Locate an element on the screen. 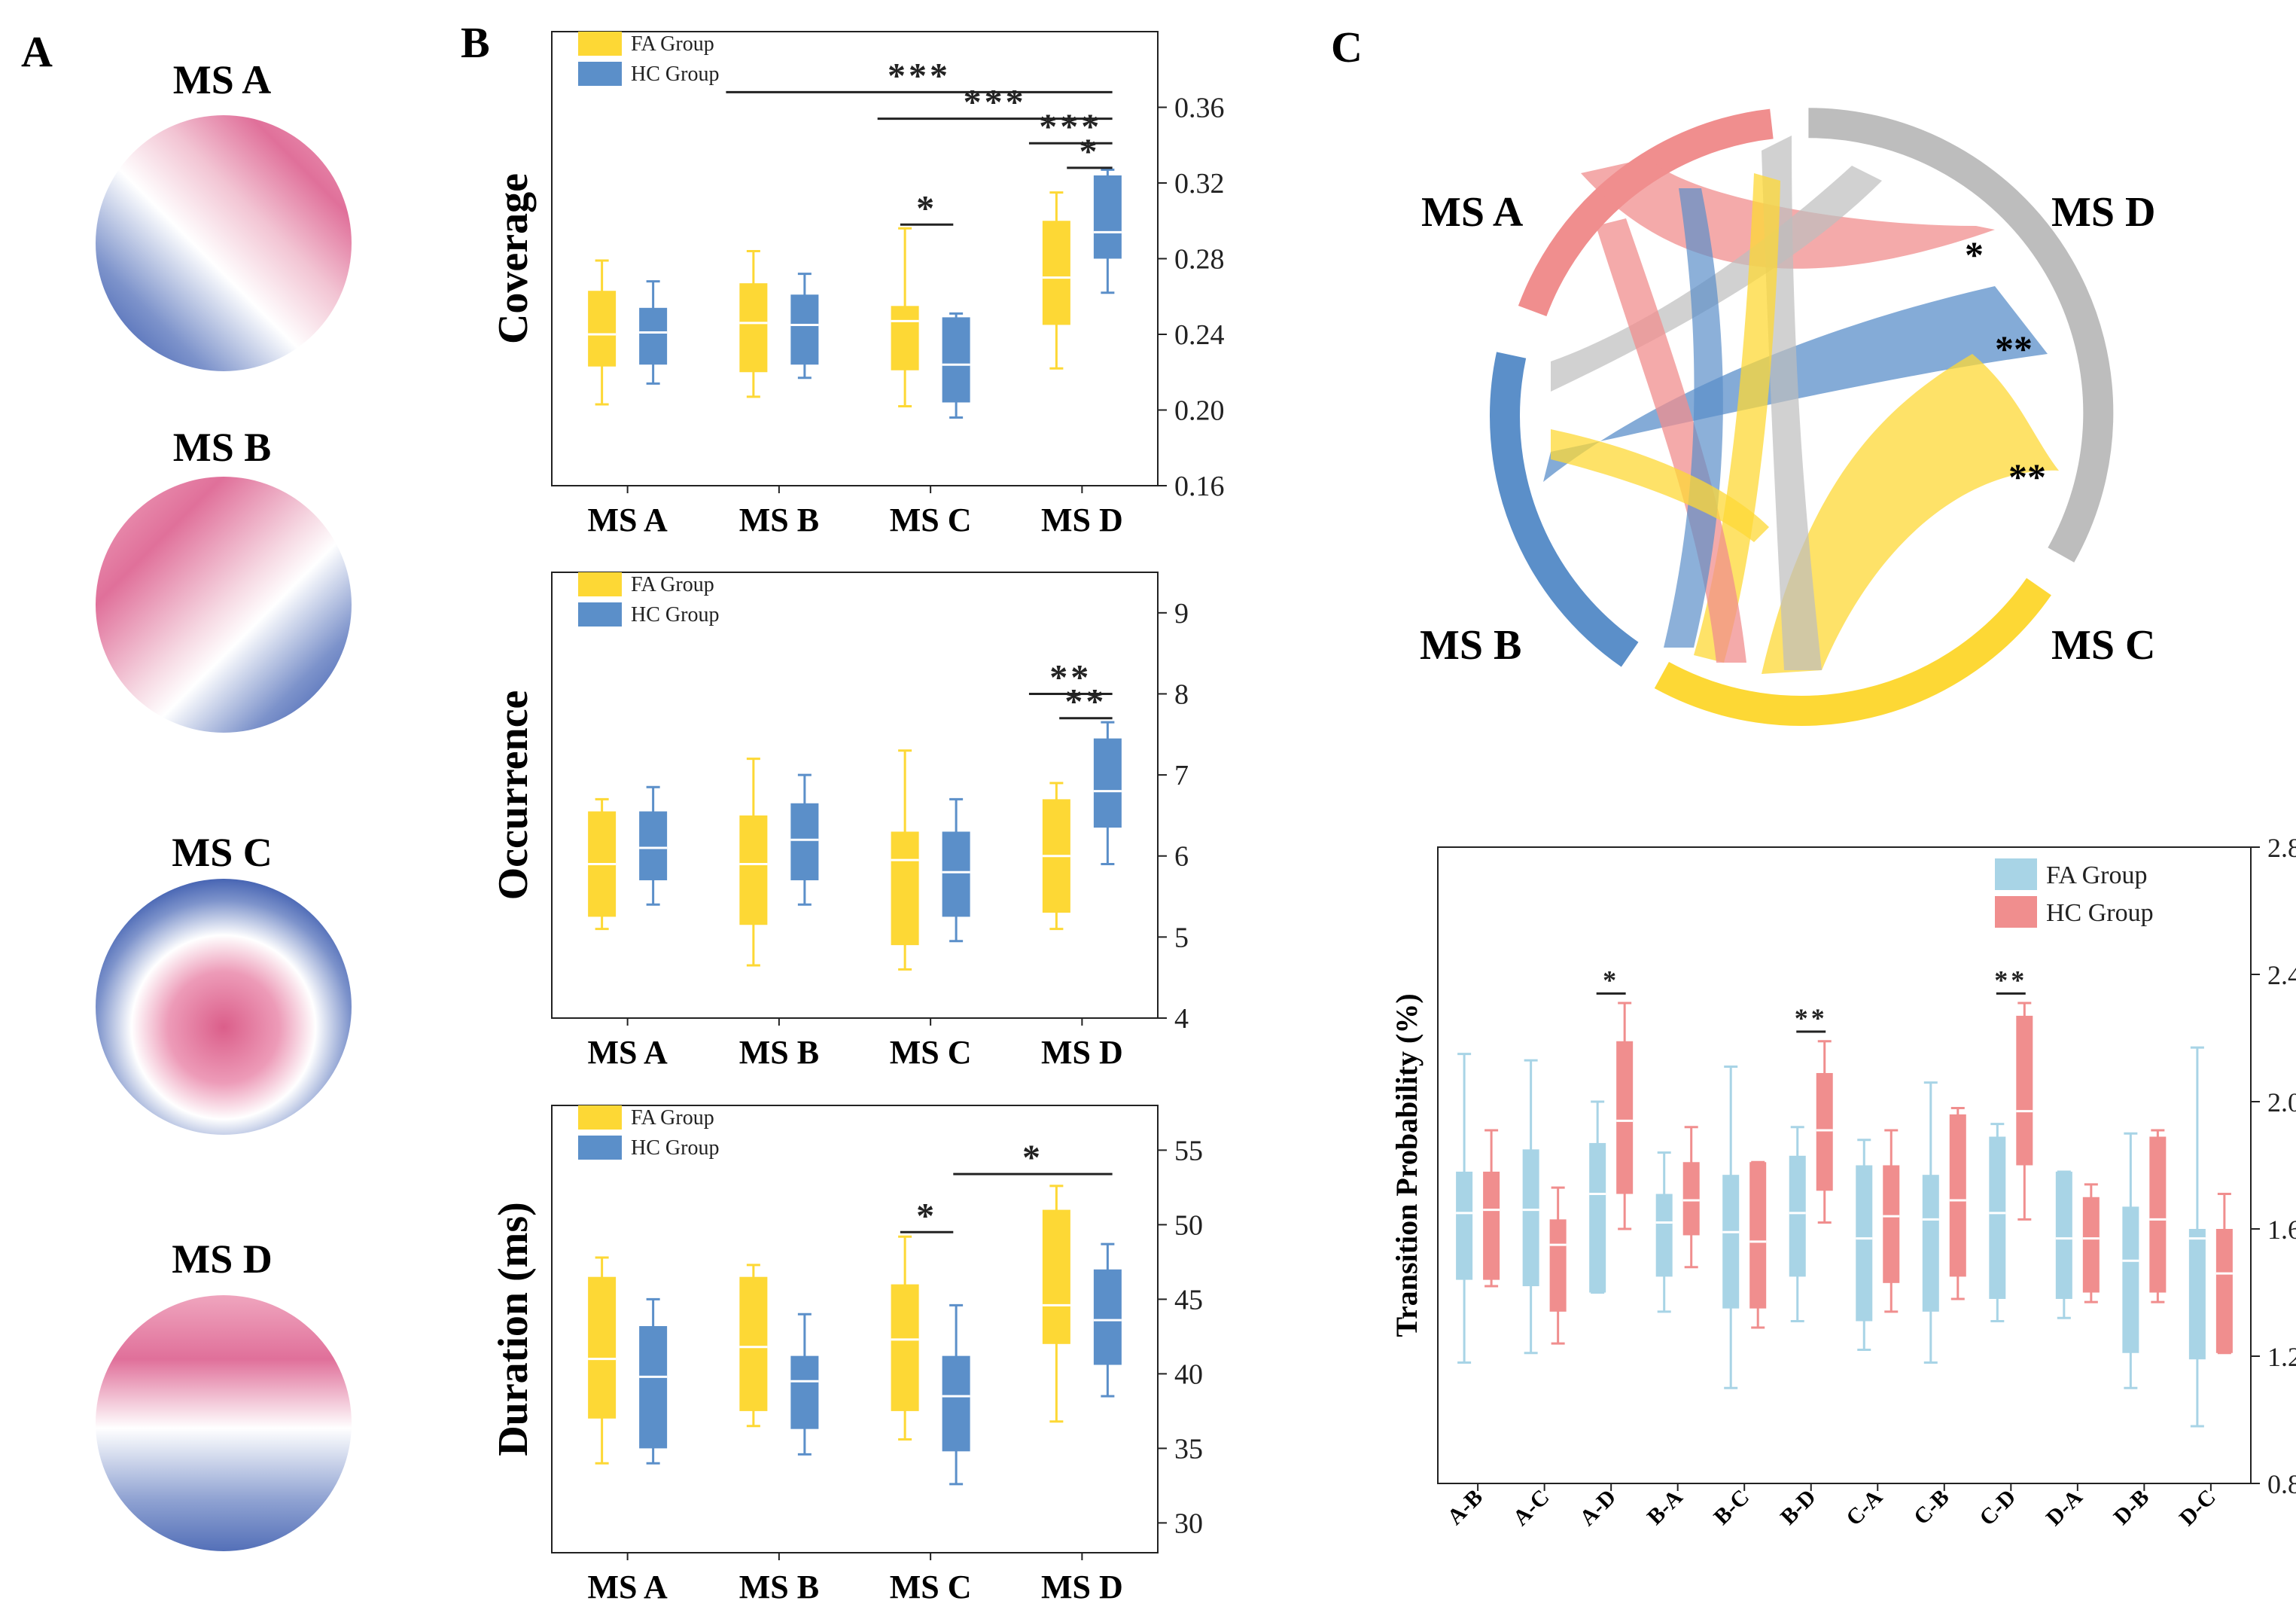  chord-ribbon-c-d is located at coordinates (1910, 514).